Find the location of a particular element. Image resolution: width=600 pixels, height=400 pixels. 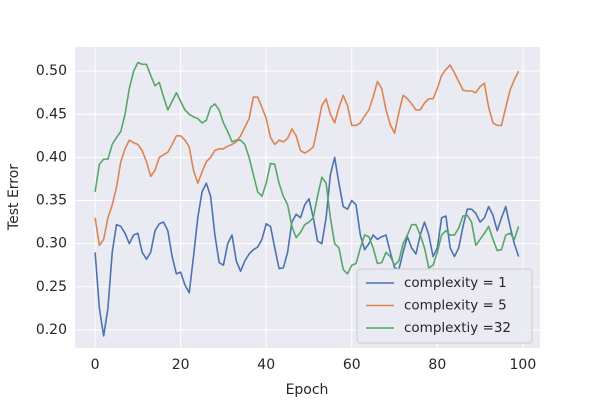

x-tick-label: 20 is located at coordinates (181, 365).